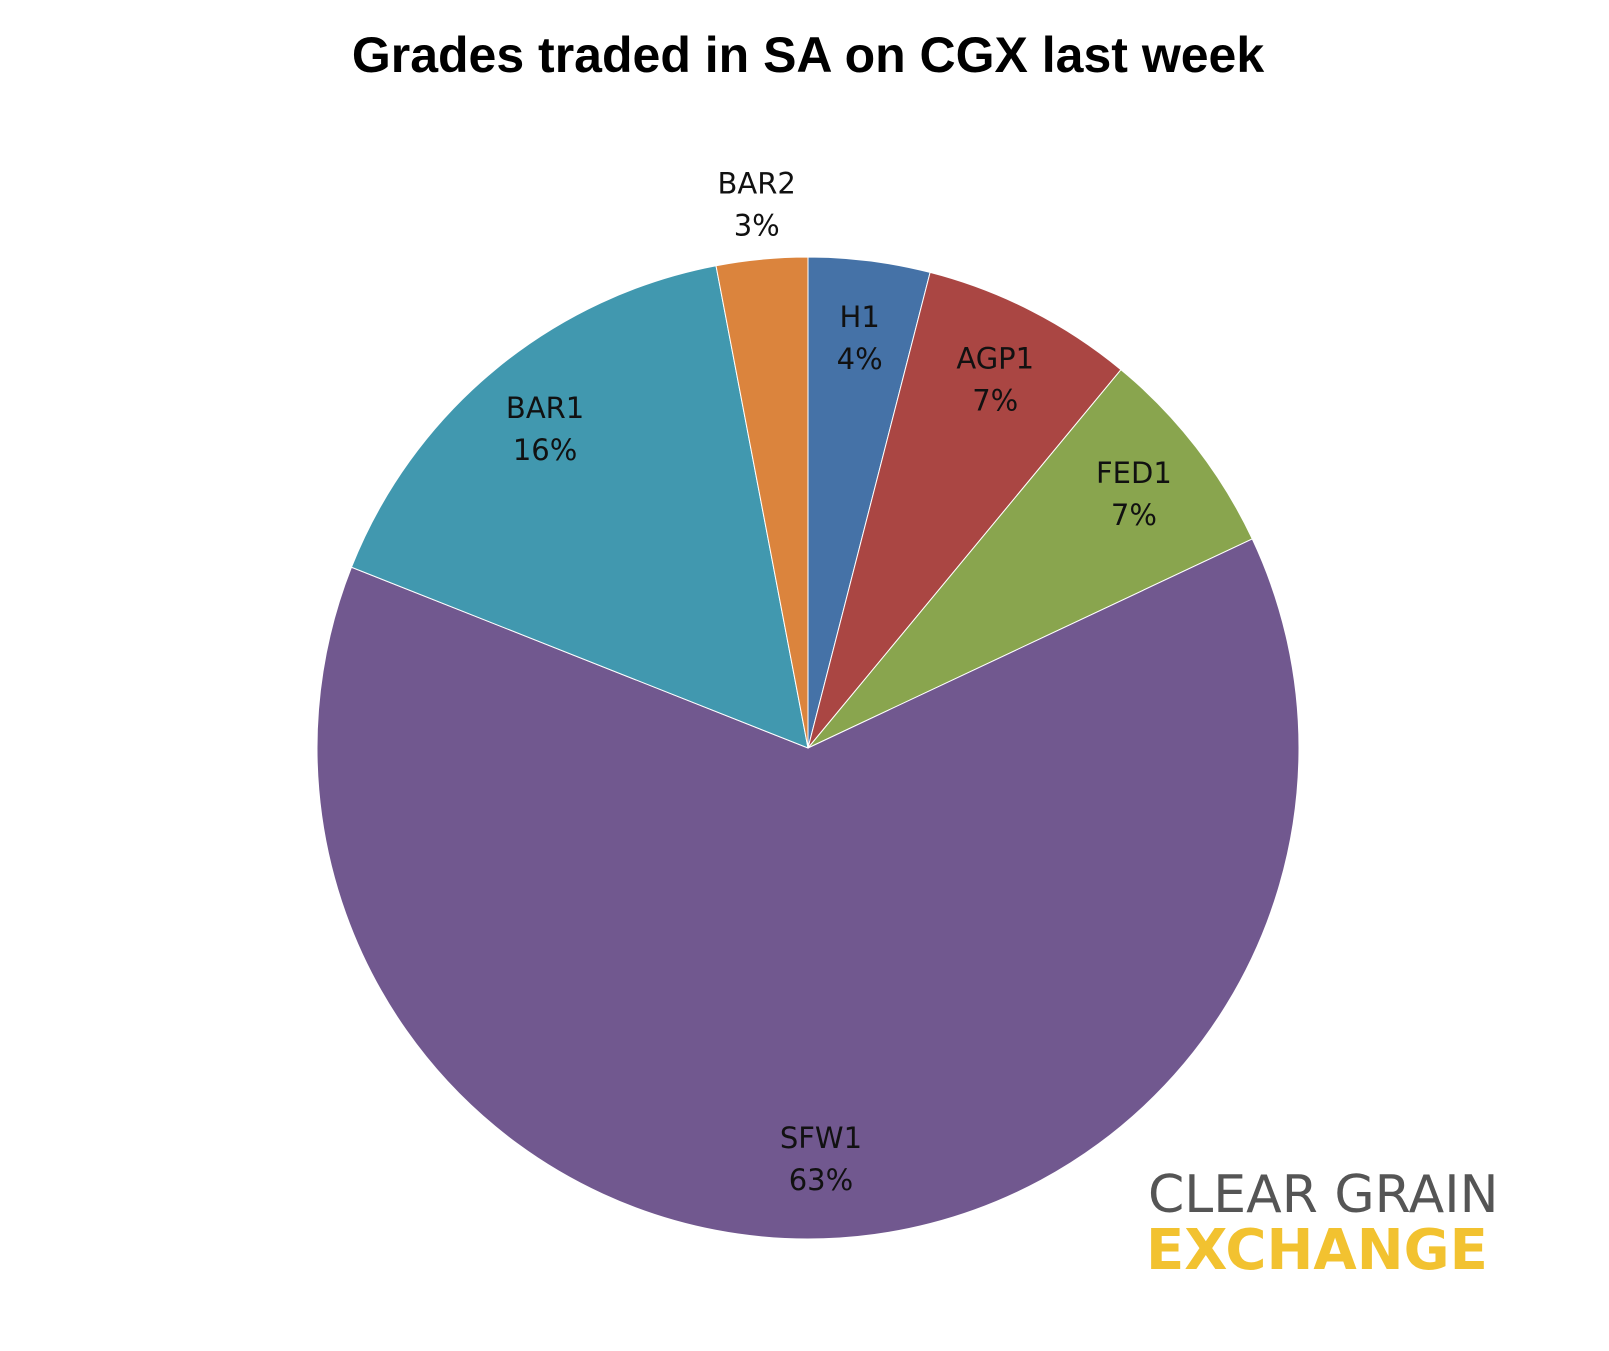 The image size is (1609, 1351). Describe the element at coordinates (821, 1180) in the screenshot. I see `slice-value-label: 63%` at that location.